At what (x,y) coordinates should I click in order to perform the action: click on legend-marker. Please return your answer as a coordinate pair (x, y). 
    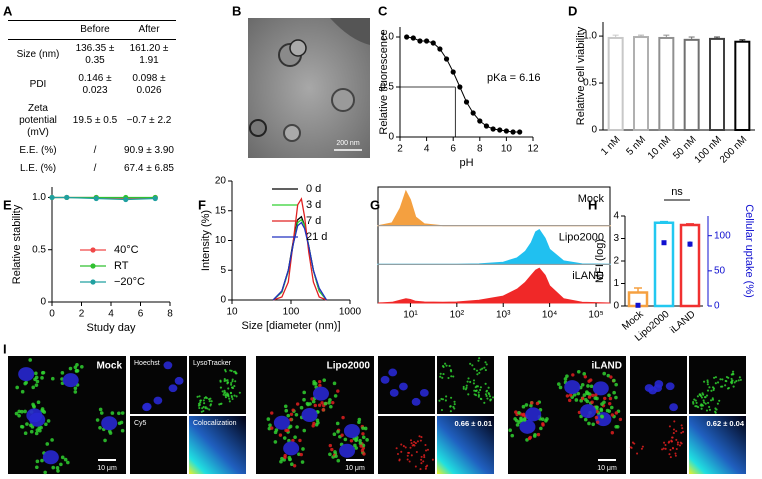
    Looking at the image, I should click on (93, 250).